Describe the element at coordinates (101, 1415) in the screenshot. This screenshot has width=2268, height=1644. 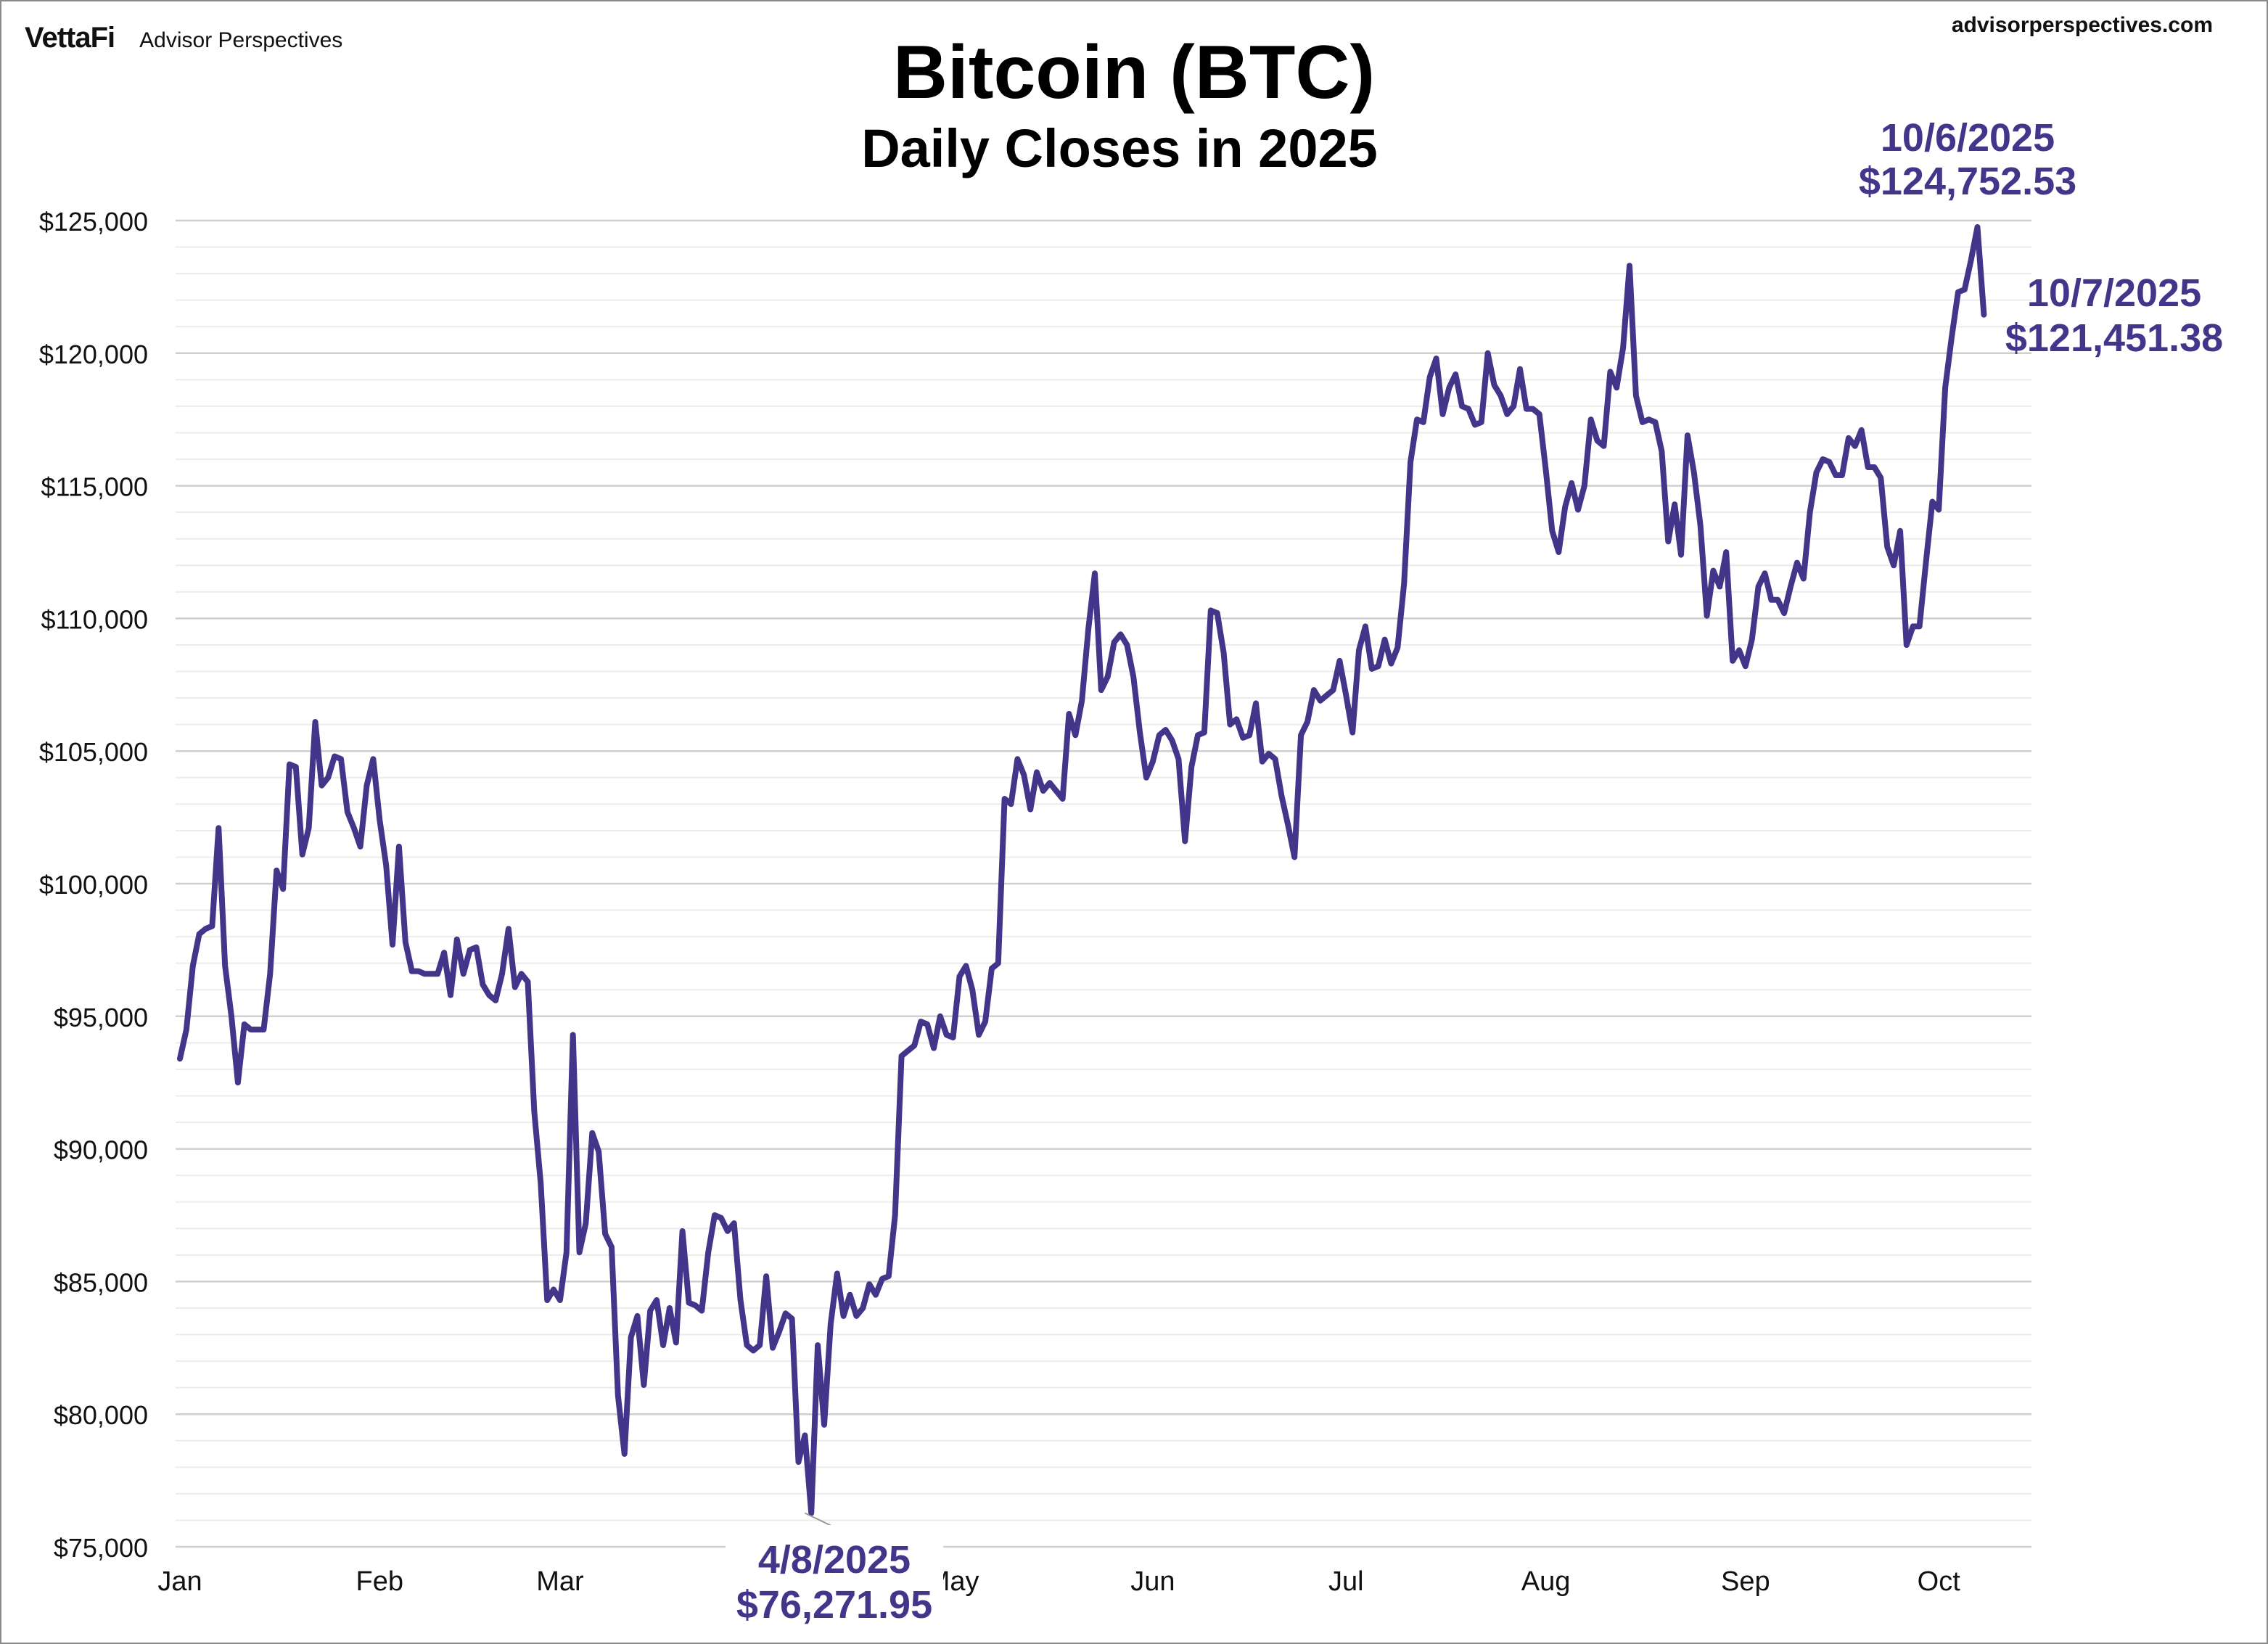
I see `y-tick-label: $80,000` at that location.